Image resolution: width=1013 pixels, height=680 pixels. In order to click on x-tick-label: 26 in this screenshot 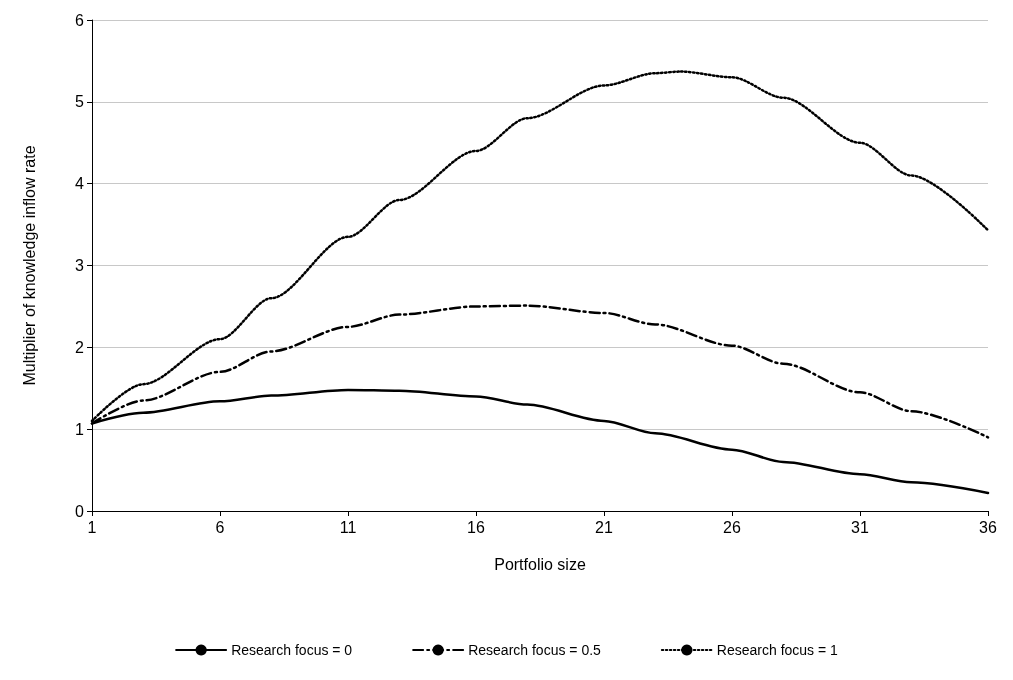, I will do `click(732, 527)`.